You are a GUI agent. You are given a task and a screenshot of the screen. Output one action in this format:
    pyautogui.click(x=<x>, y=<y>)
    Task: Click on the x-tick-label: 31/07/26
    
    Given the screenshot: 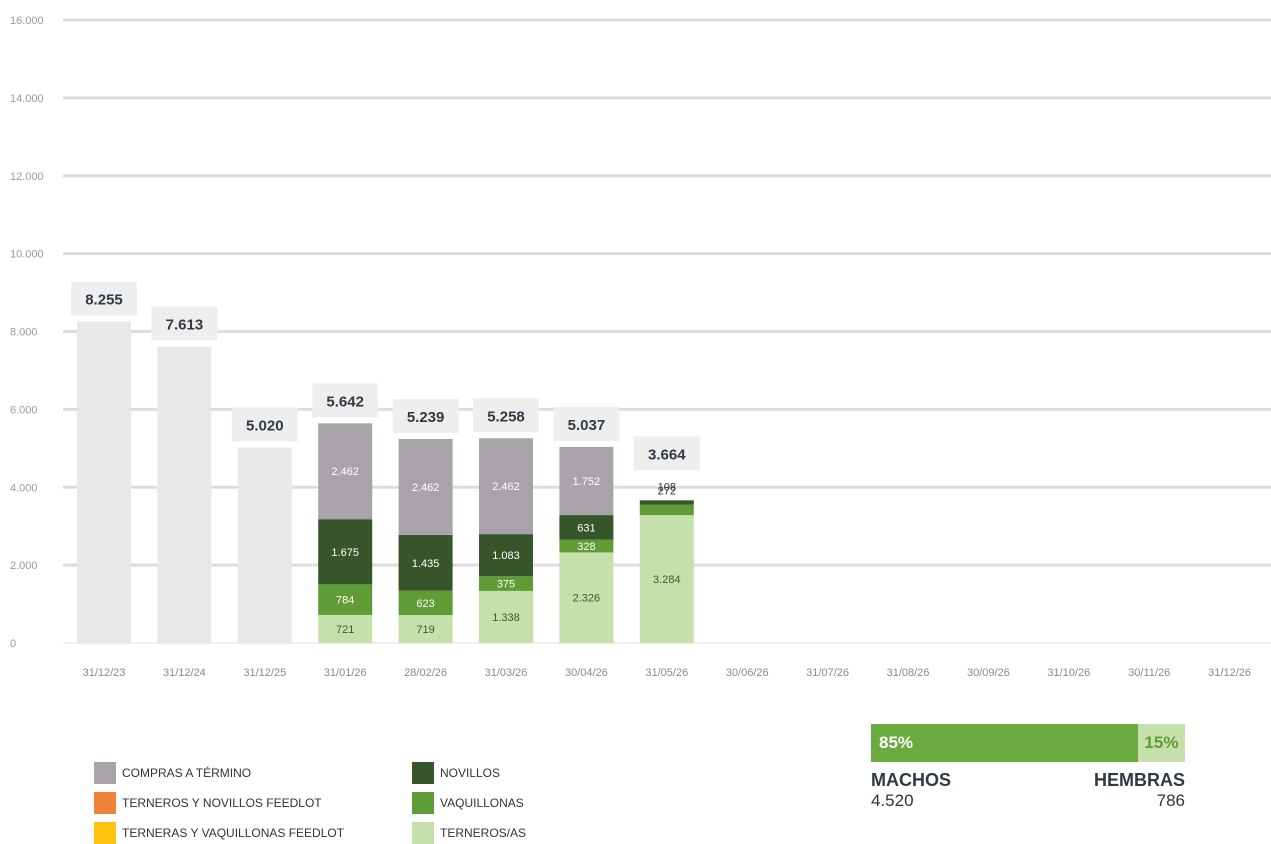 What is the action you would take?
    pyautogui.click(x=827, y=673)
    